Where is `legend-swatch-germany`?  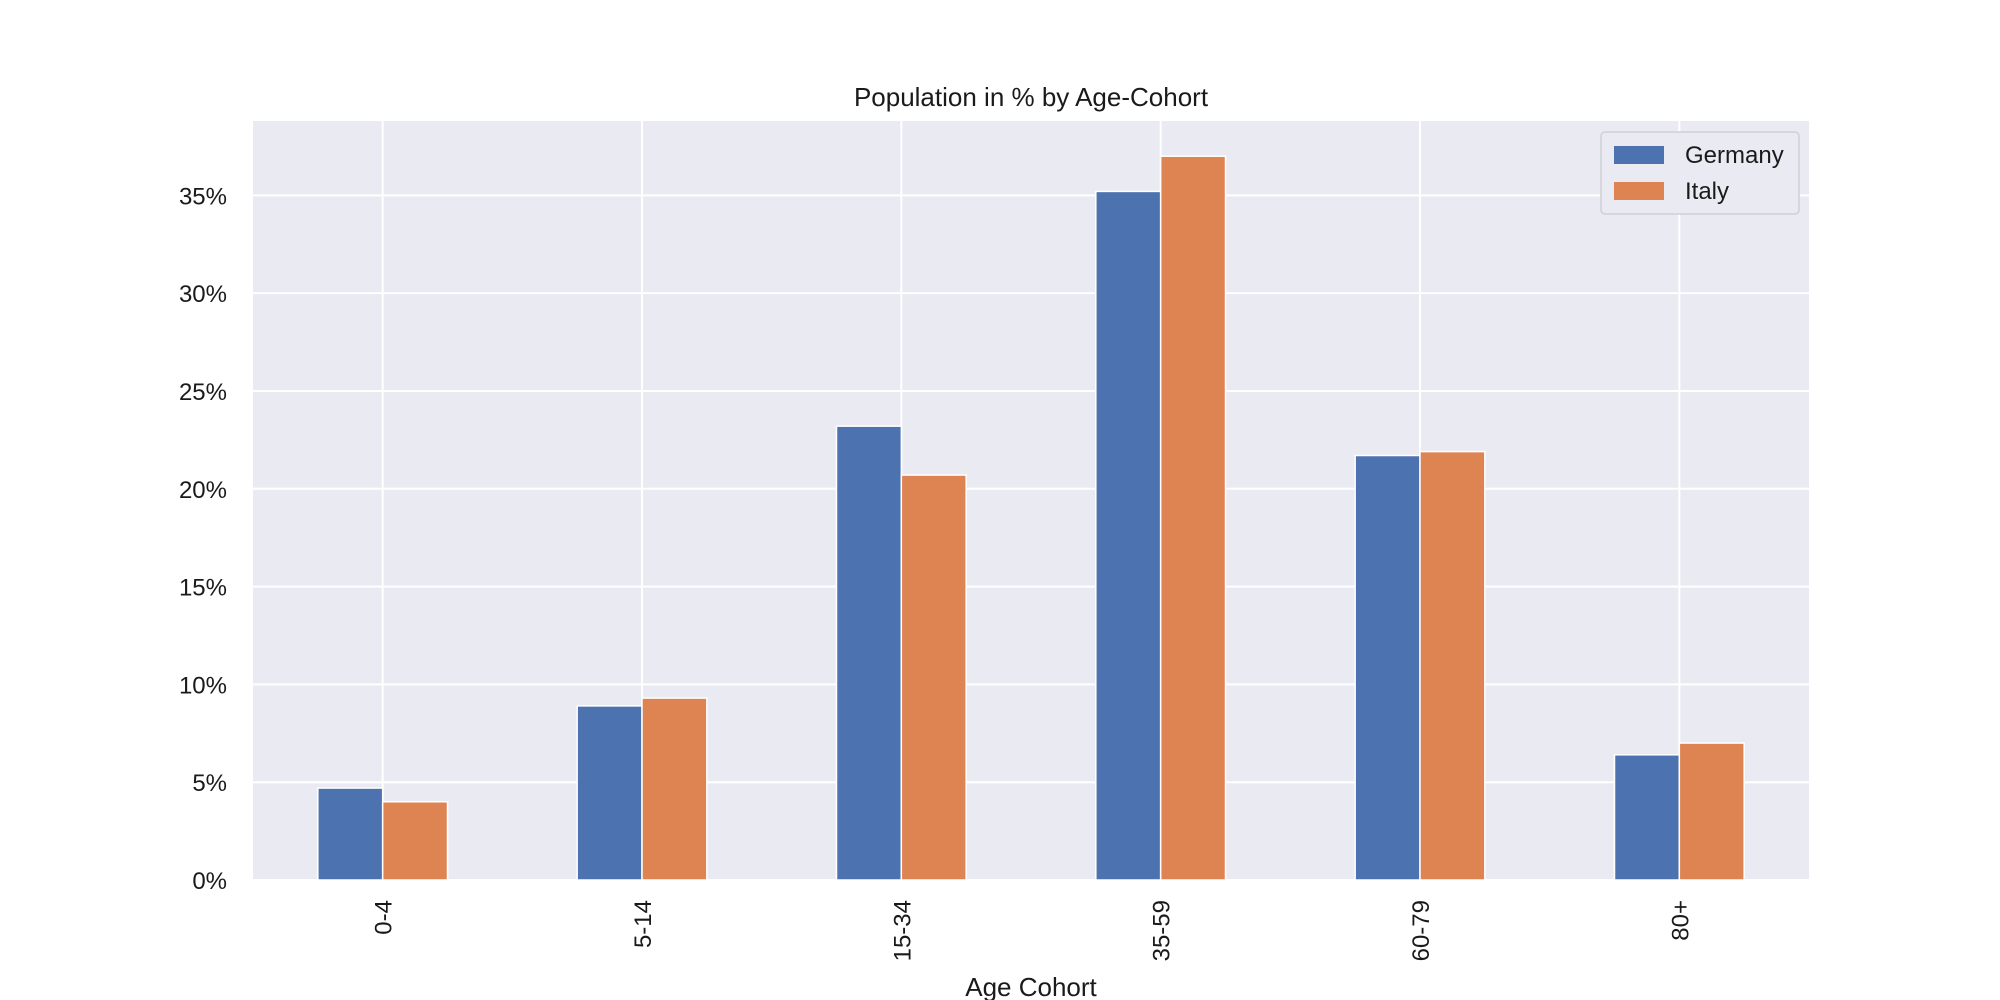
legend-swatch-germany is located at coordinates (1639, 155).